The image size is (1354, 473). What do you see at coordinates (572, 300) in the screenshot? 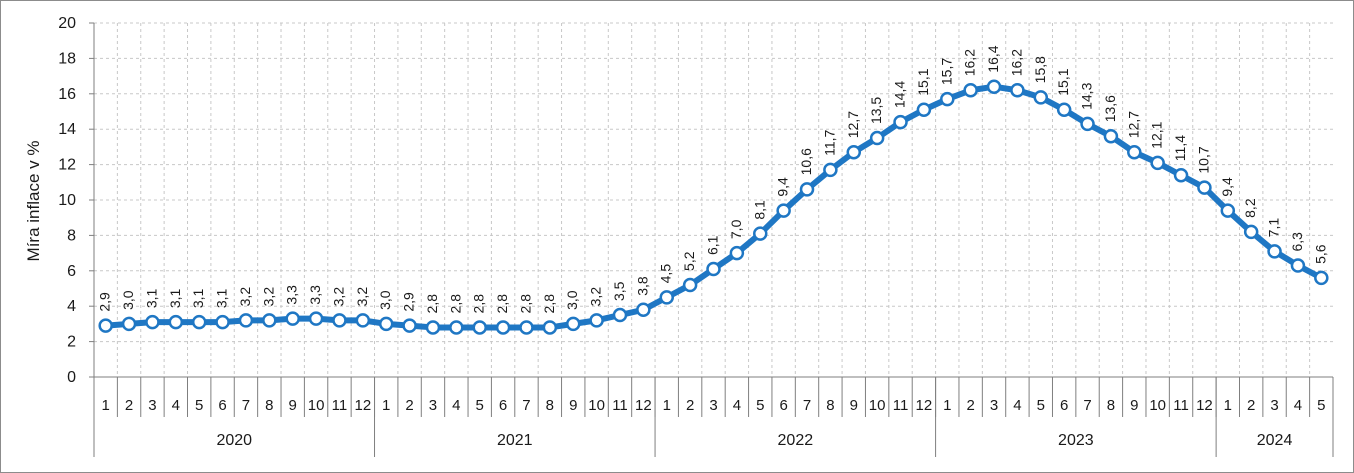
I see `data-label: 3,0` at bounding box center [572, 300].